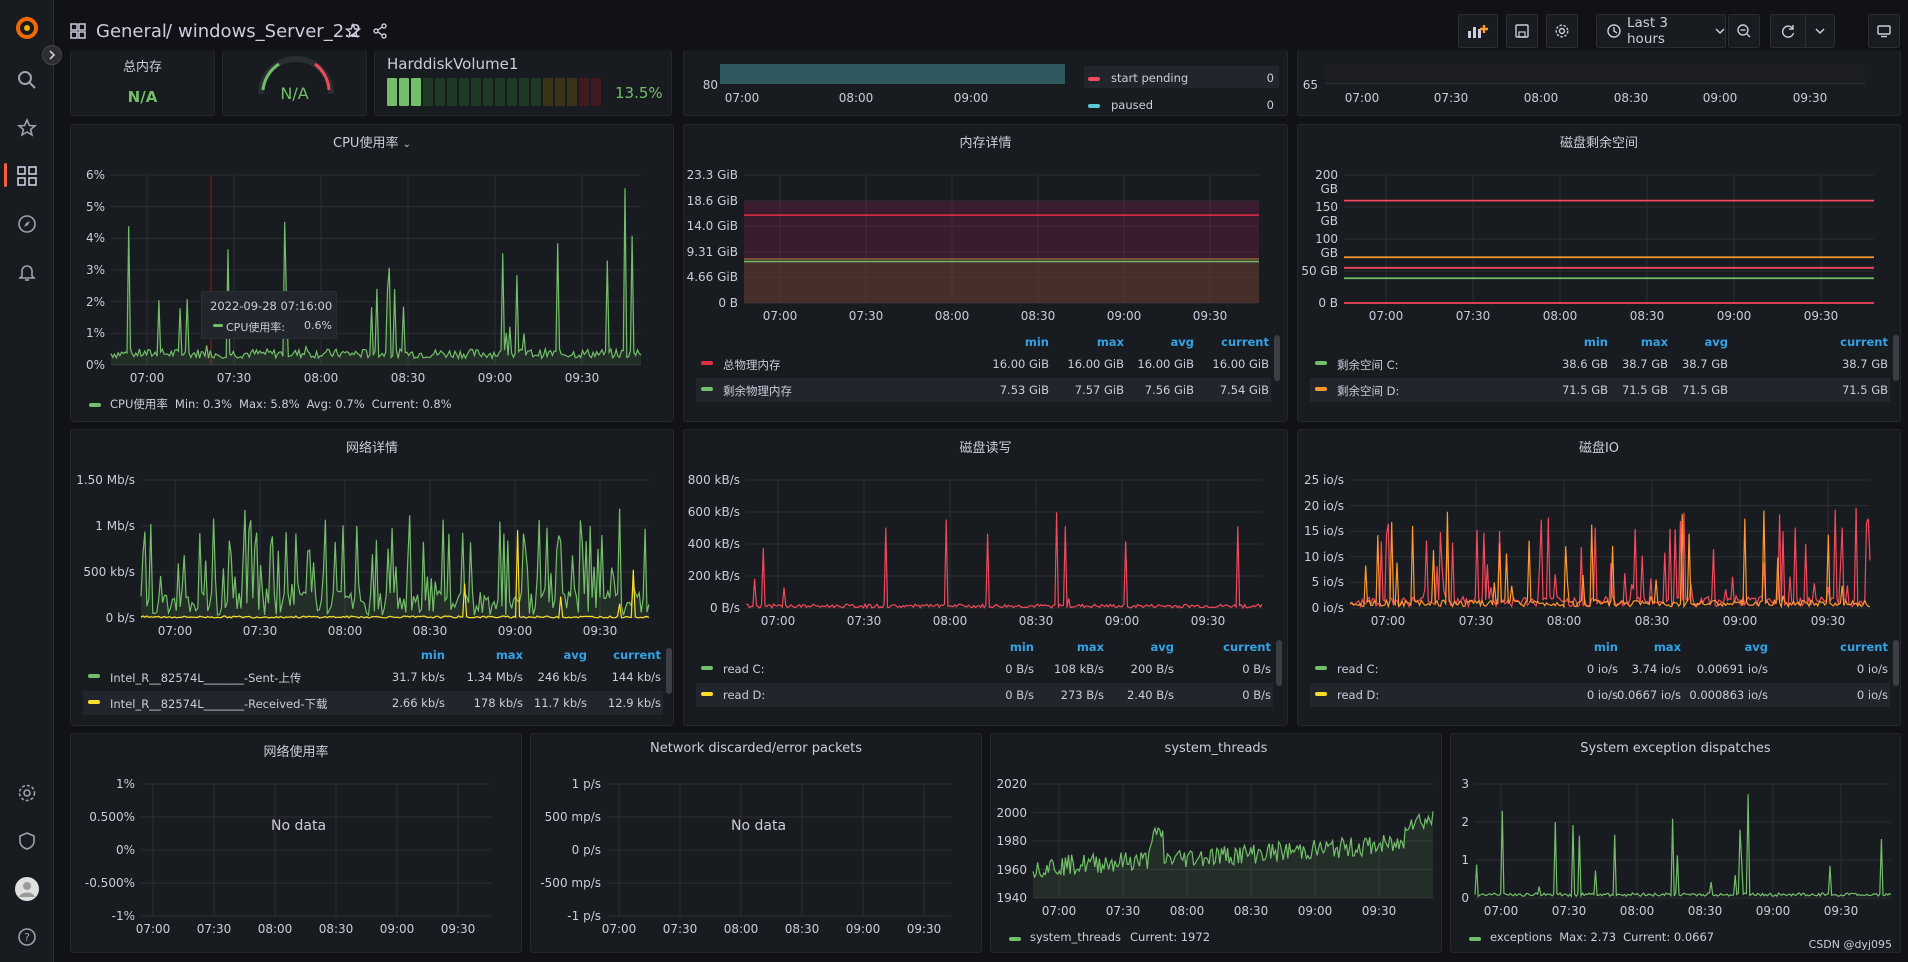 This screenshot has width=1908, height=962. Describe the element at coordinates (572, 817) in the screenshot. I see `y-tick: 500 mp/s` at that location.